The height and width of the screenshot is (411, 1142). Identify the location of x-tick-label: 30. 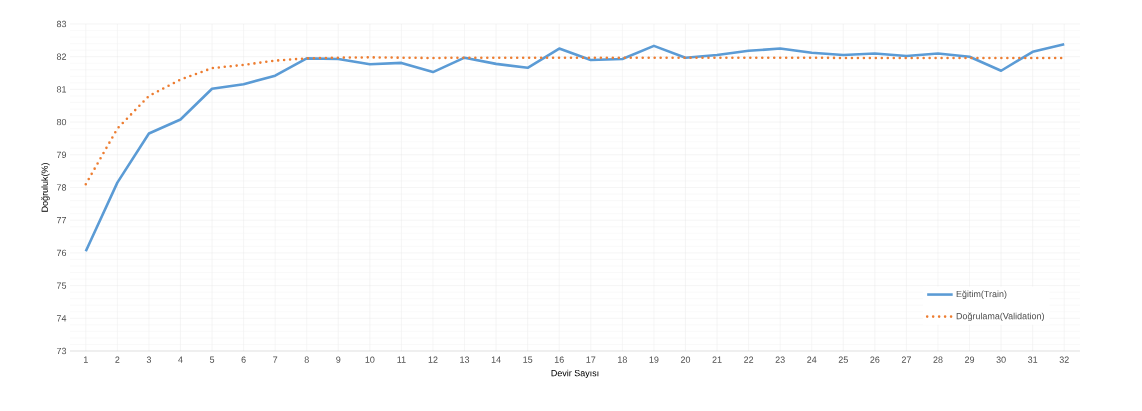
(1001, 359).